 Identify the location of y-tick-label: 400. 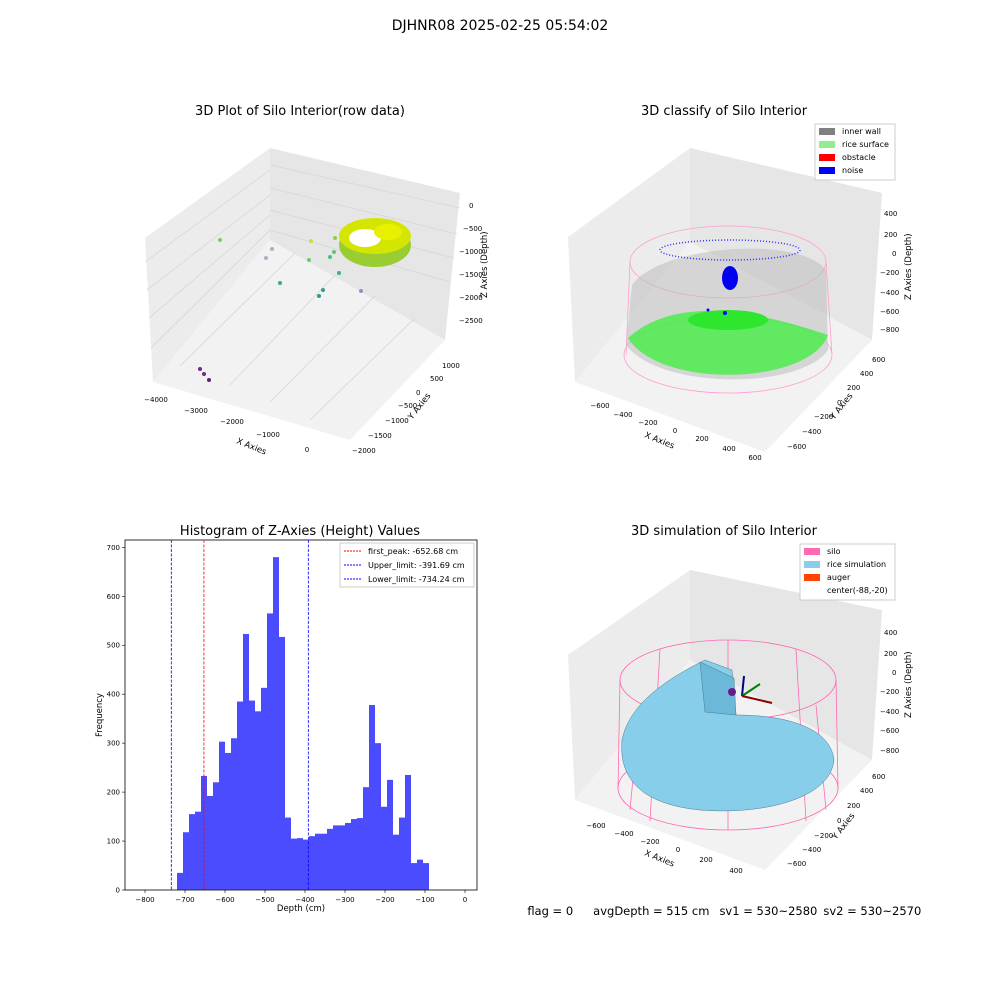
(113, 695).